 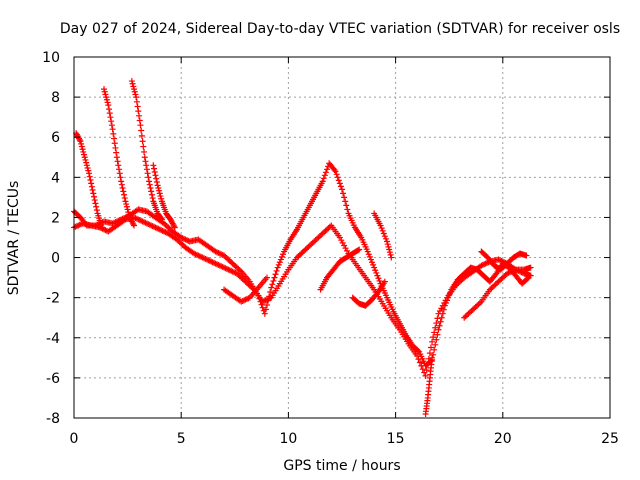 What do you see at coordinates (51, 58) in the screenshot?
I see `y-tick-label: 10` at bounding box center [51, 58].